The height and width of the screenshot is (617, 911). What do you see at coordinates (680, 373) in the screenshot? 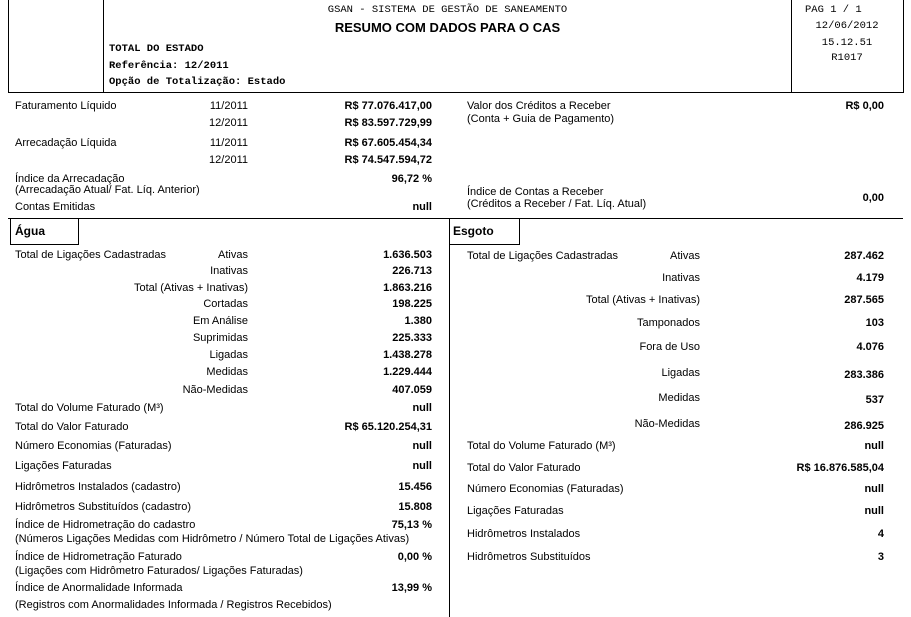
I see `esgoto-sub-label: Ligadas` at bounding box center [680, 373].